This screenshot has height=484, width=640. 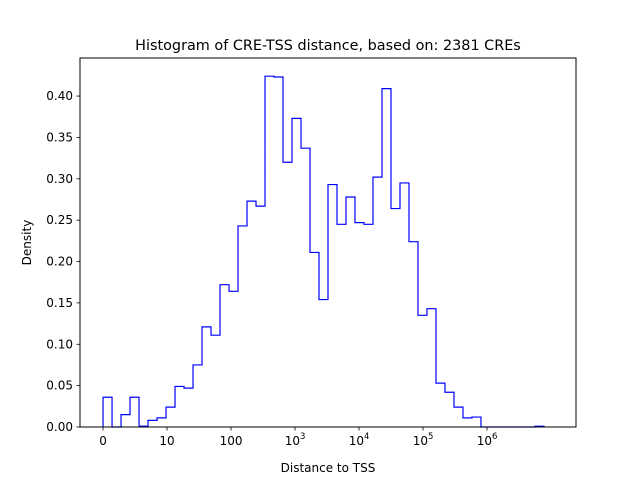 I want to click on x-tick-label: 10³, so click(x=295, y=440).